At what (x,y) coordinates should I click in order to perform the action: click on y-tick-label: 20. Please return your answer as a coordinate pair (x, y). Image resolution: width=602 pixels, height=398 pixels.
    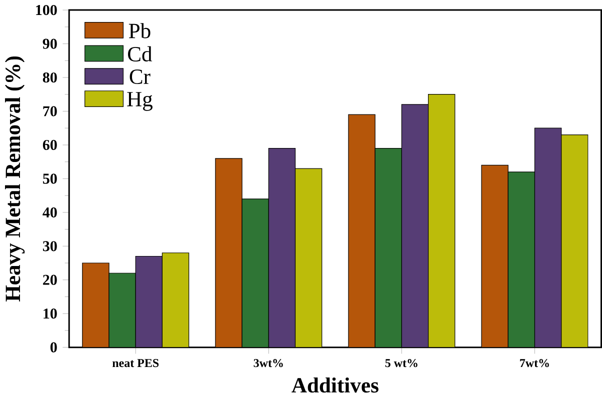
    Looking at the image, I should click on (50, 280).